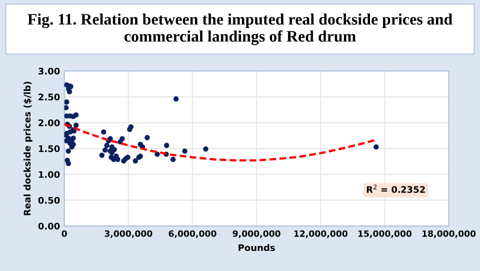 This screenshot has height=271, width=480. Describe the element at coordinates (49, 122) in the screenshot. I see `y-tick-label: 2.00` at that location.